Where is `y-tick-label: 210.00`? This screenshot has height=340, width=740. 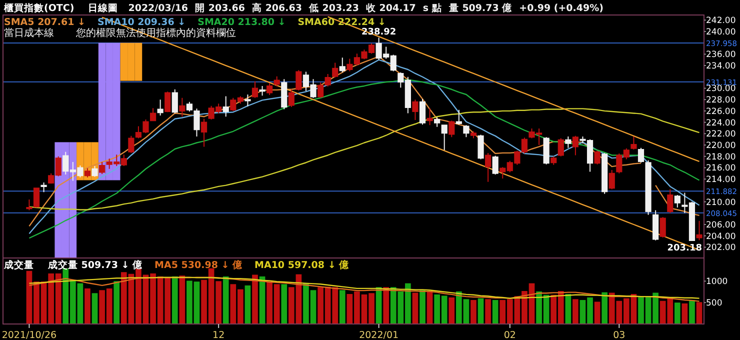 y-tick-label: 210.00 is located at coordinates (721, 203).